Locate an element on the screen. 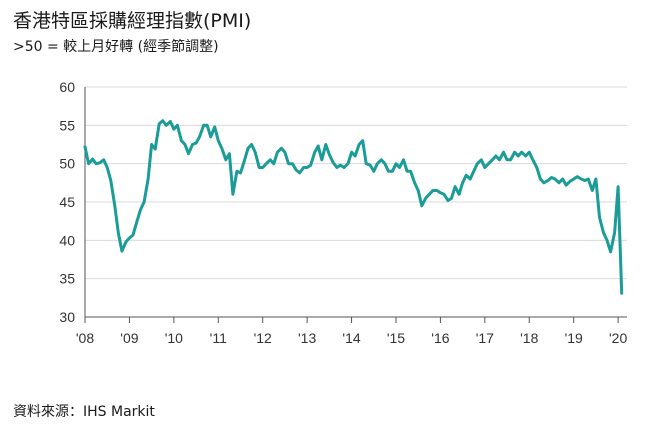 Image resolution: width=670 pixels, height=435 pixels. source-note: 資料來源：IHS Markit is located at coordinates (84, 412).